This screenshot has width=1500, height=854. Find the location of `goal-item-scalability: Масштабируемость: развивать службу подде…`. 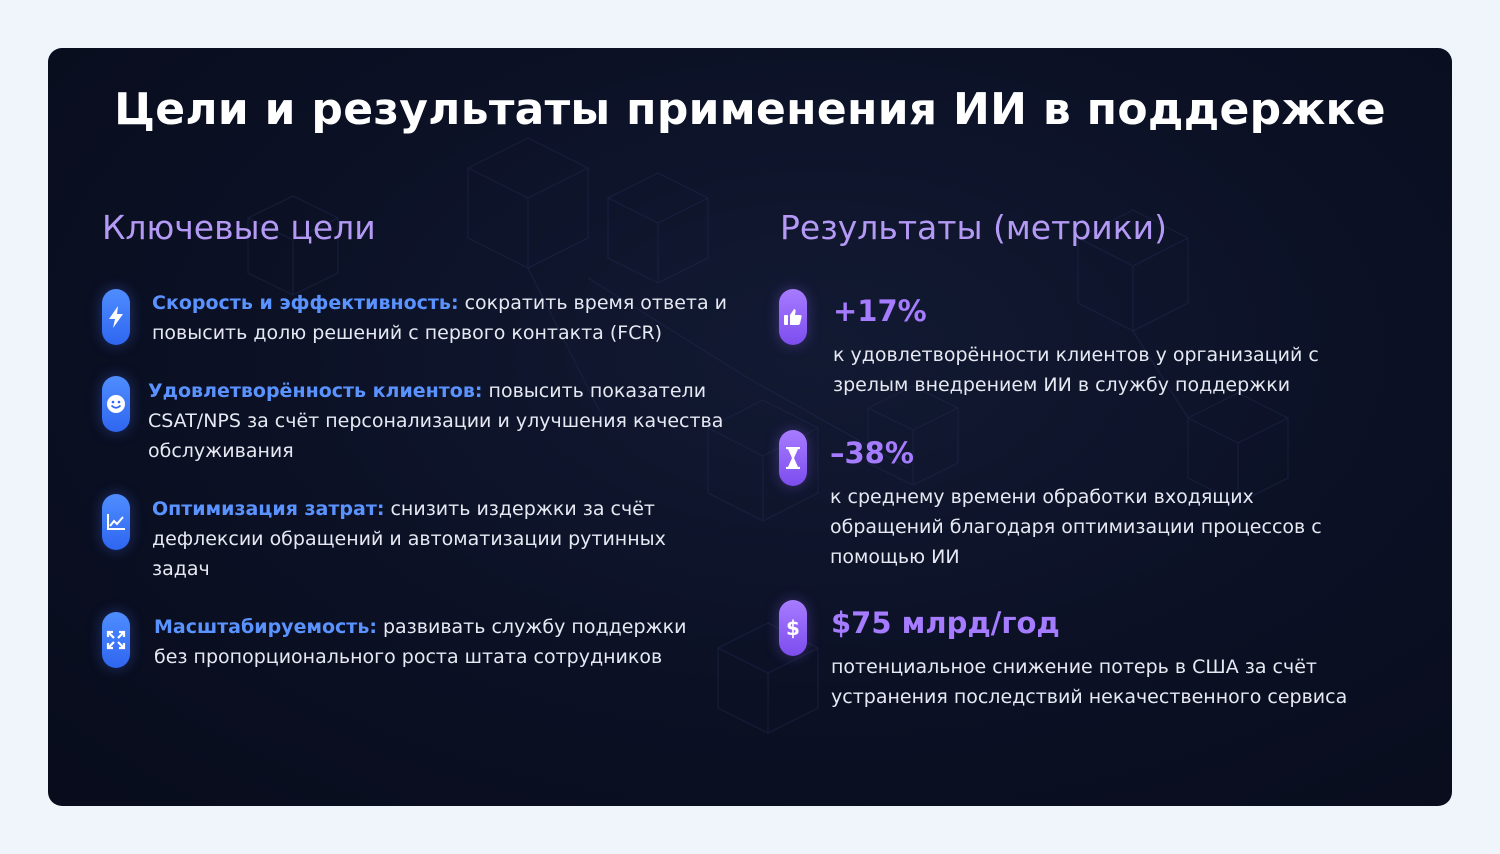

goal-item-scalability: Масштабируемость: развивать службу подде… is located at coordinates (412, 647).